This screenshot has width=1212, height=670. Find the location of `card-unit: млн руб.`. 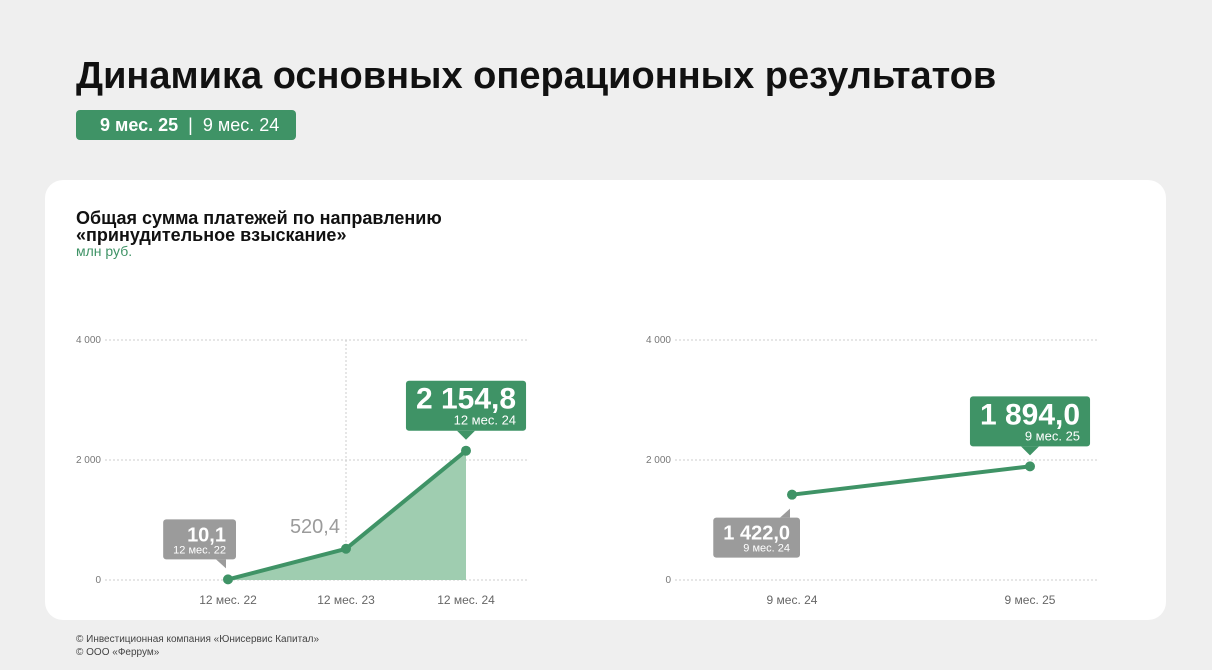

card-unit: млн руб. is located at coordinates (104, 251).